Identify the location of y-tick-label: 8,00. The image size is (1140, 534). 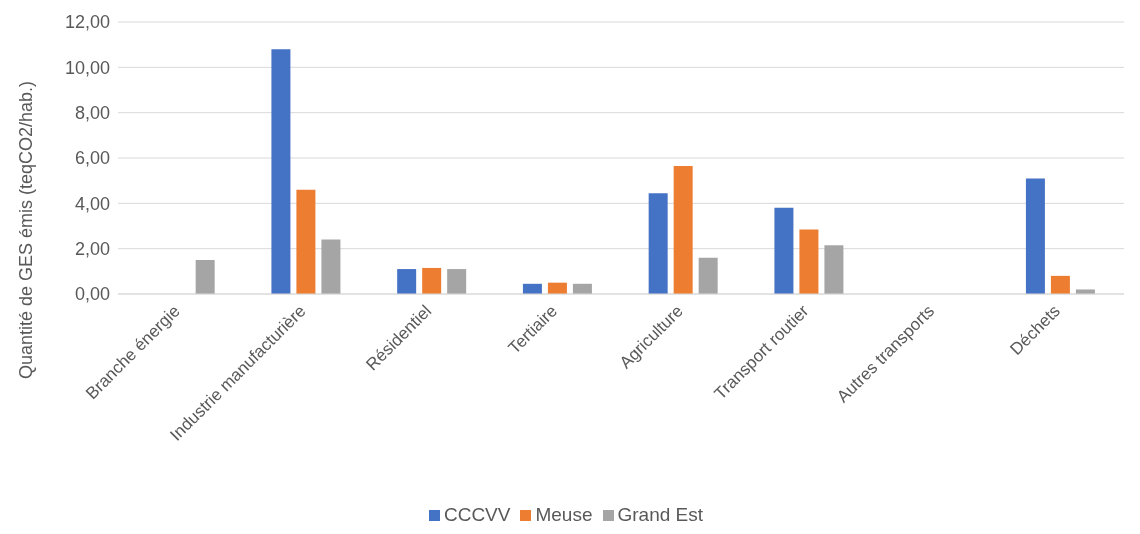
(92, 113).